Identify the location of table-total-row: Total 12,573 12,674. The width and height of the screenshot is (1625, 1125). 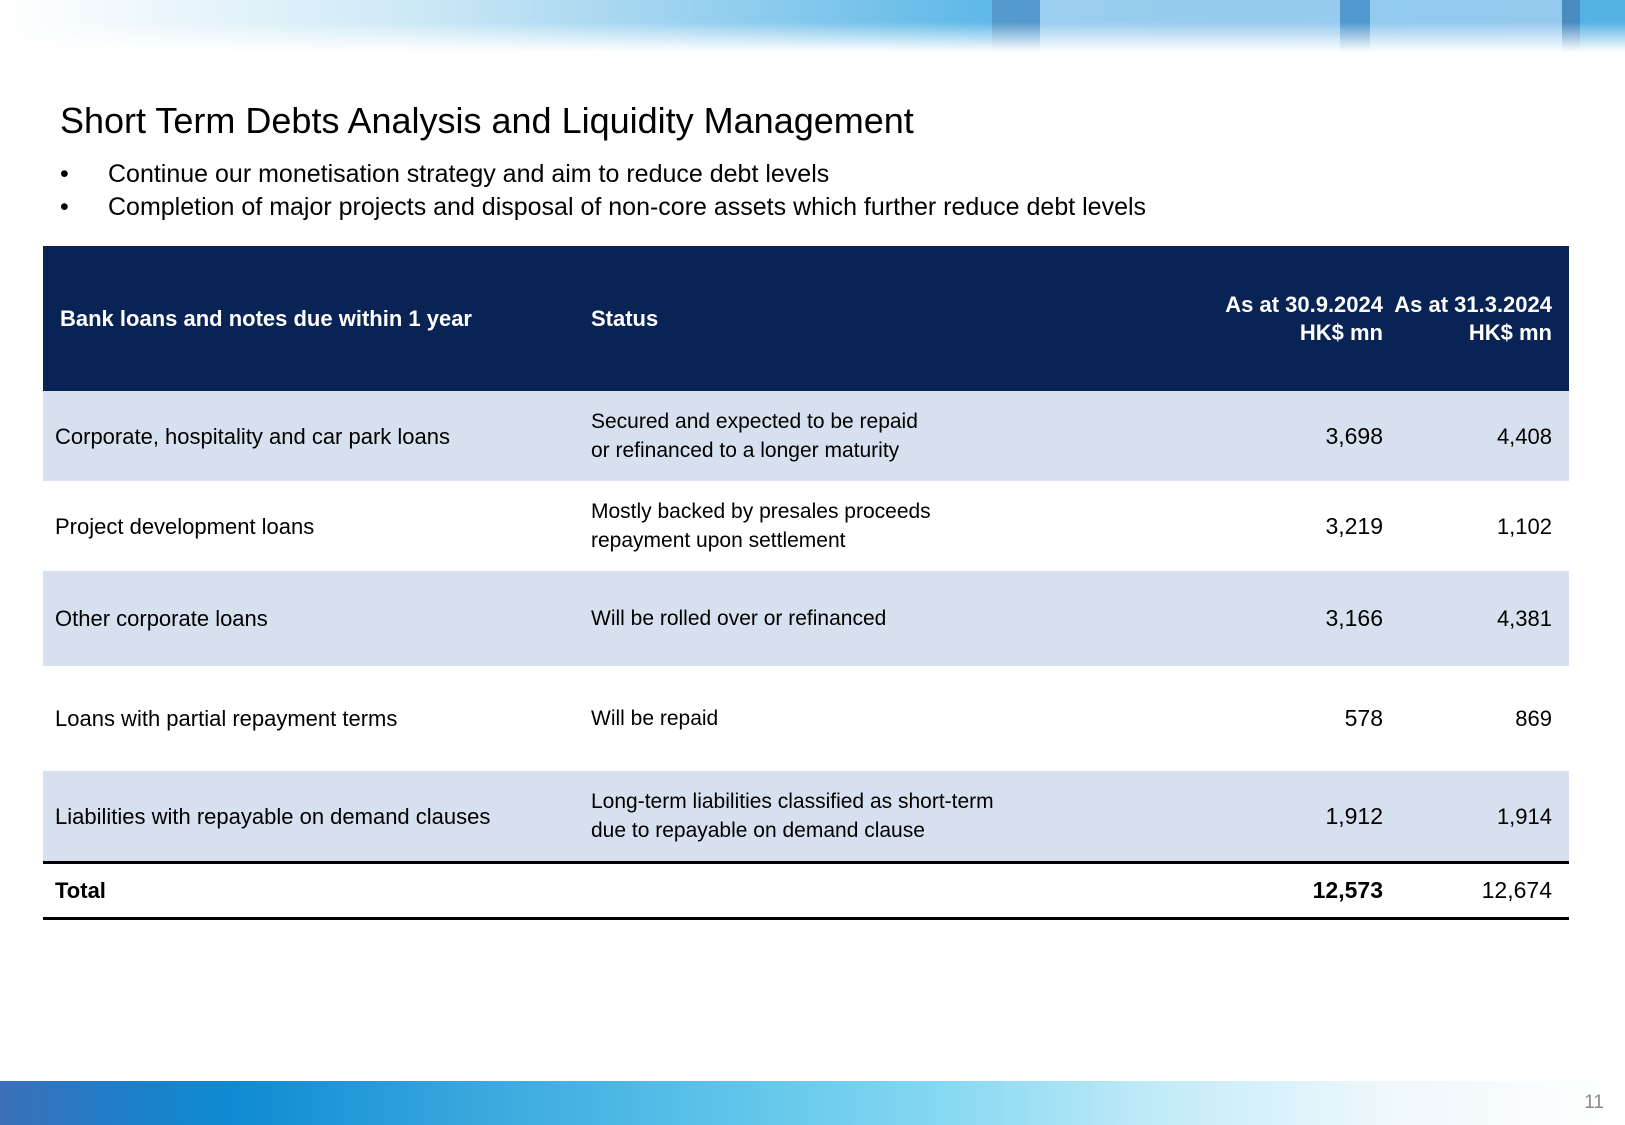
(806, 890).